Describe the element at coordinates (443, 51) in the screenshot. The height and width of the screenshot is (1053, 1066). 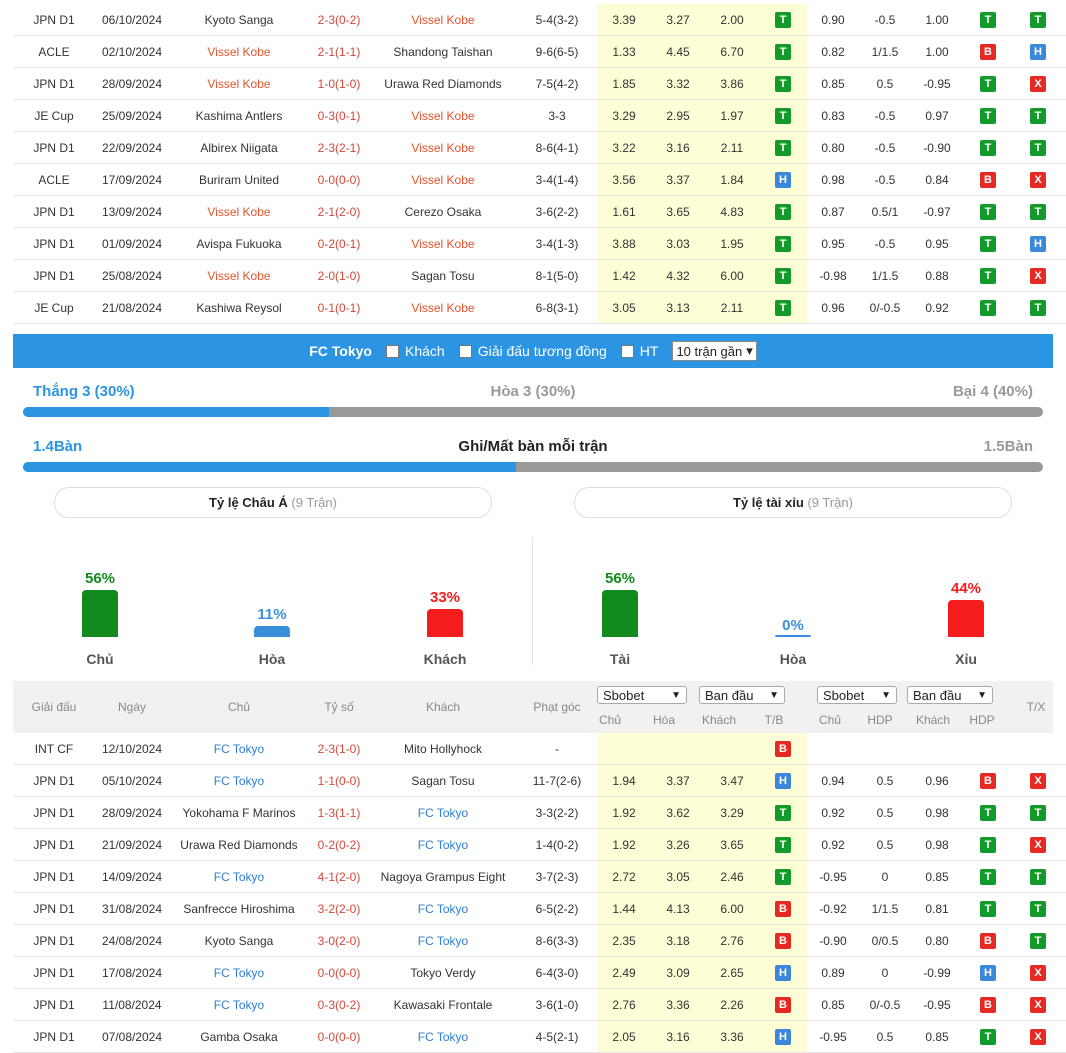
I see `away-team: Shandong Taishan` at that location.